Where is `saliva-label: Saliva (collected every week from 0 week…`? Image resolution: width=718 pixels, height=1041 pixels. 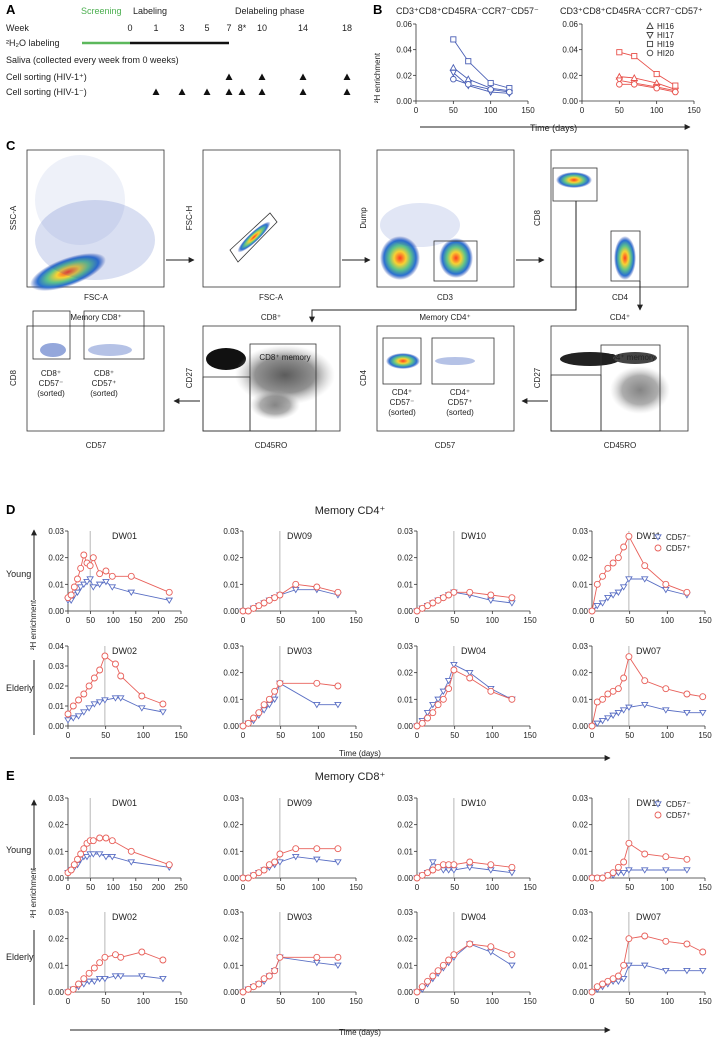
saliva-label: Saliva (collected every week from 0 week… is located at coordinates (92, 60).